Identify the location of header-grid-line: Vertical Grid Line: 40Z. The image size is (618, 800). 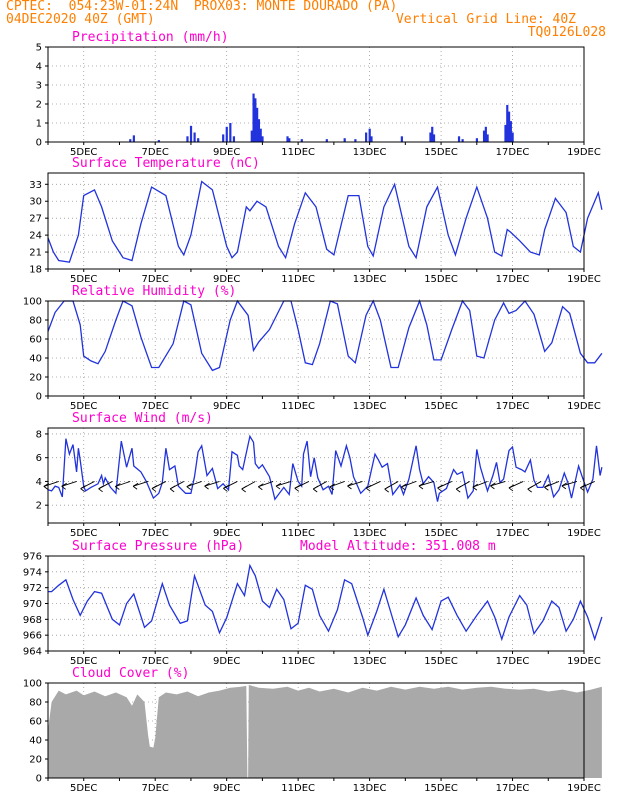
(485, 19).